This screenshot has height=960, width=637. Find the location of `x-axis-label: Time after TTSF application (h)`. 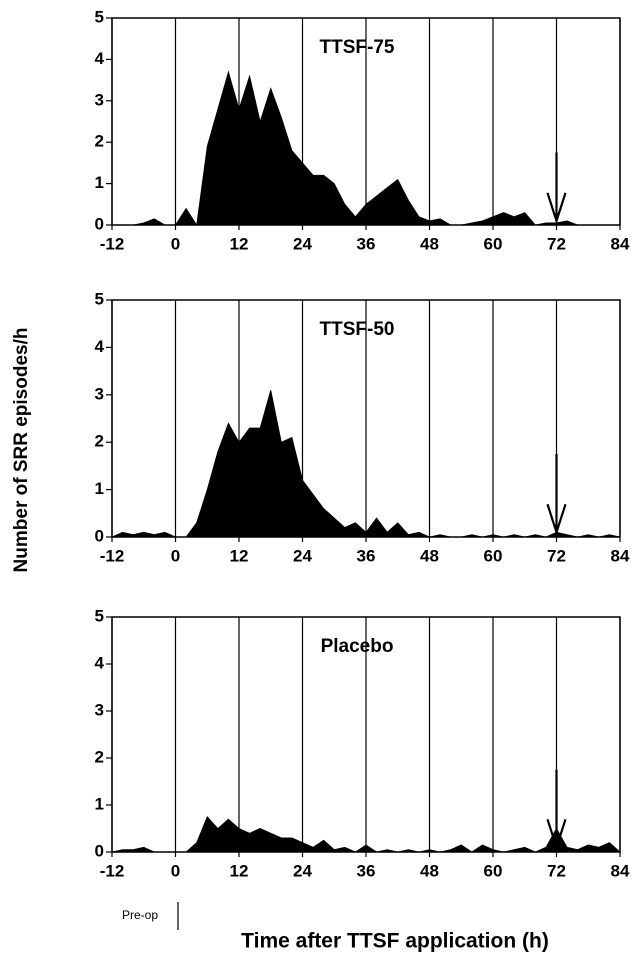

x-axis-label: Time after TTSF application (h) is located at coordinates (395, 941).